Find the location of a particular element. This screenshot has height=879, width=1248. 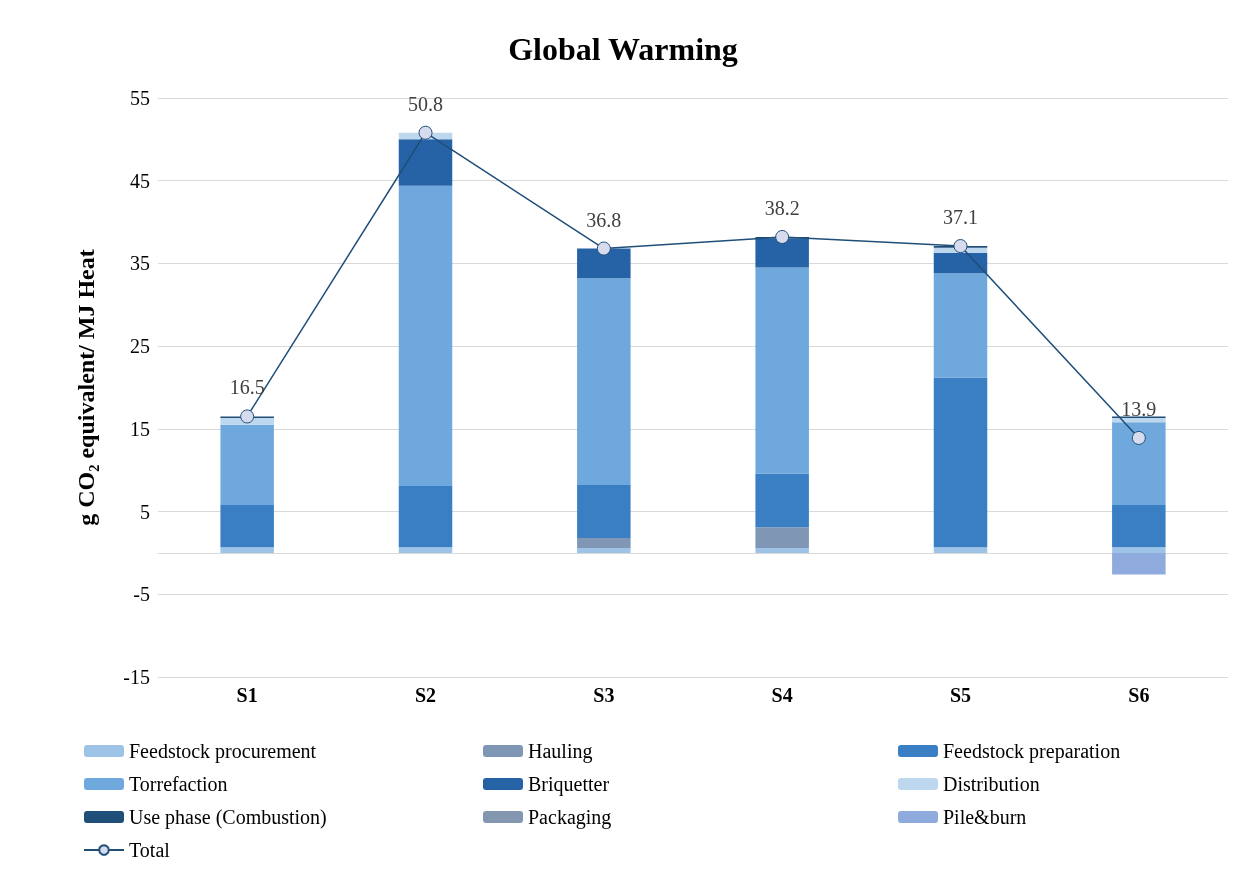

data-label: 16.5 is located at coordinates (247, 387).